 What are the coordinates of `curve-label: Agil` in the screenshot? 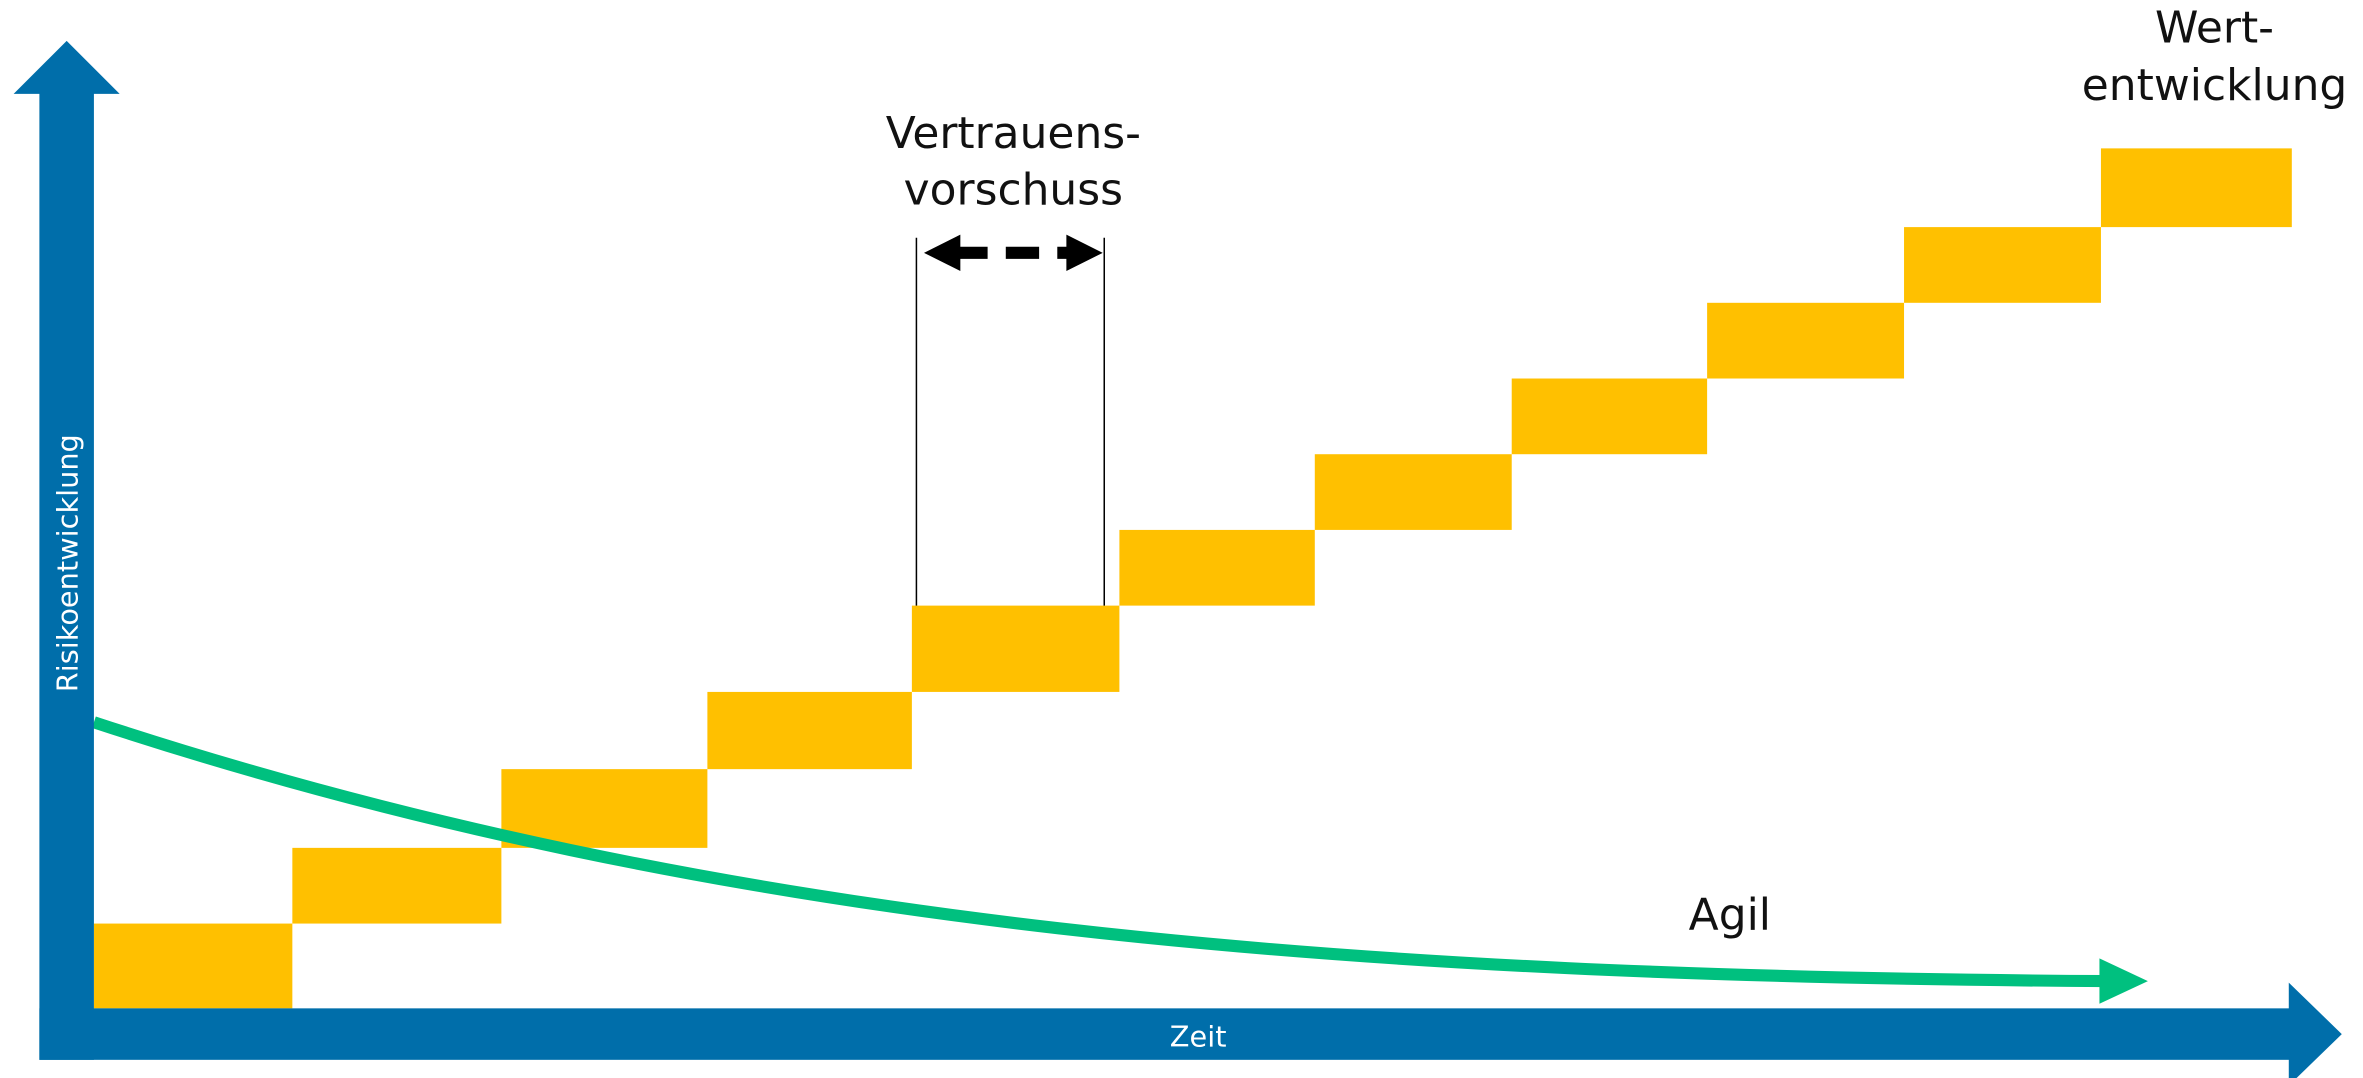 It's located at (1730, 915).